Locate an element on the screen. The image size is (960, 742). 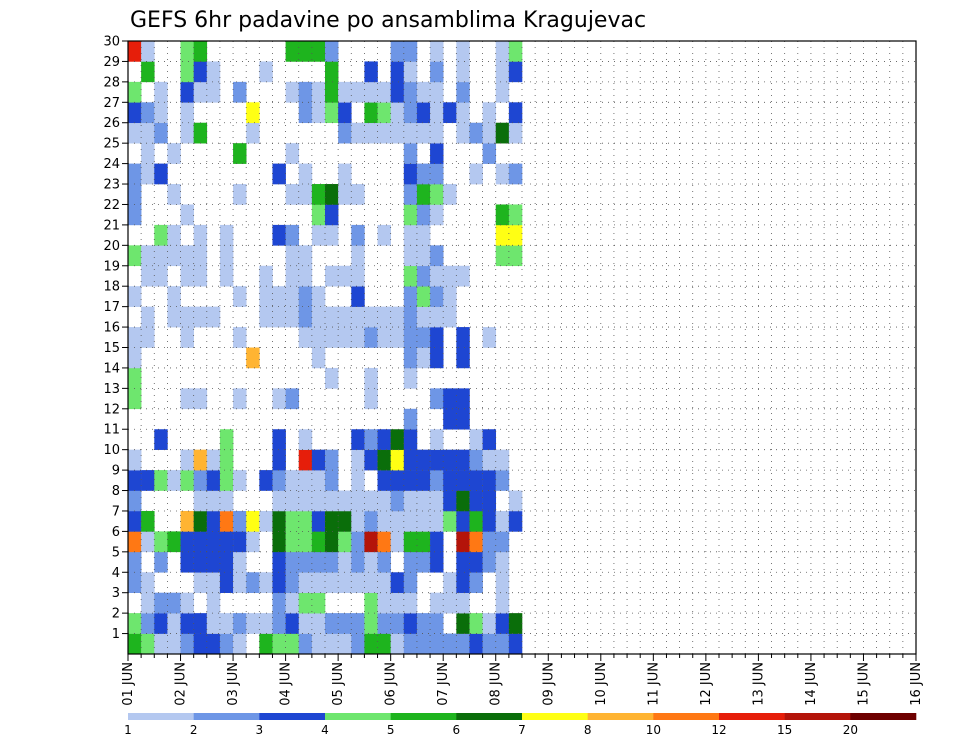
legend-swatch is located at coordinates (423, 716).